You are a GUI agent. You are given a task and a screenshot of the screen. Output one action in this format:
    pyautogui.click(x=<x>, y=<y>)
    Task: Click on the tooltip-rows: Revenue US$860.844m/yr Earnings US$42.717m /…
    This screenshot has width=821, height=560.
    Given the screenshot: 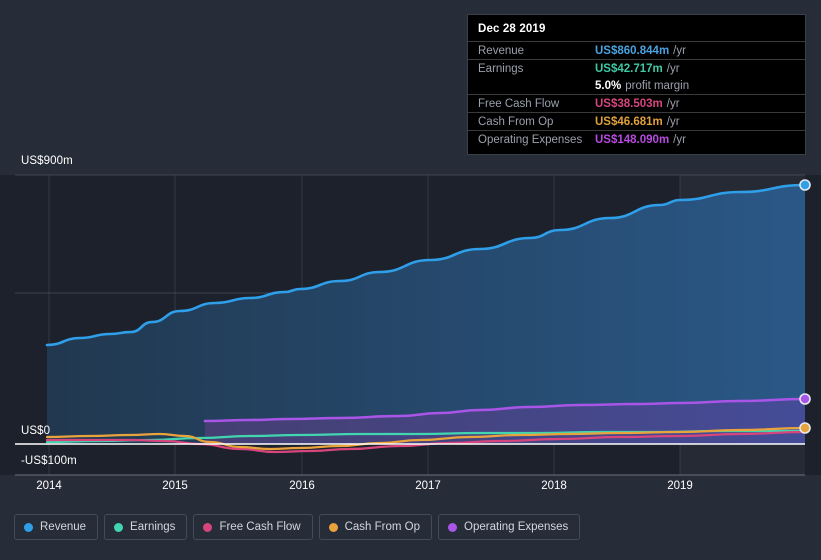 What is the action you would take?
    pyautogui.click(x=636, y=94)
    